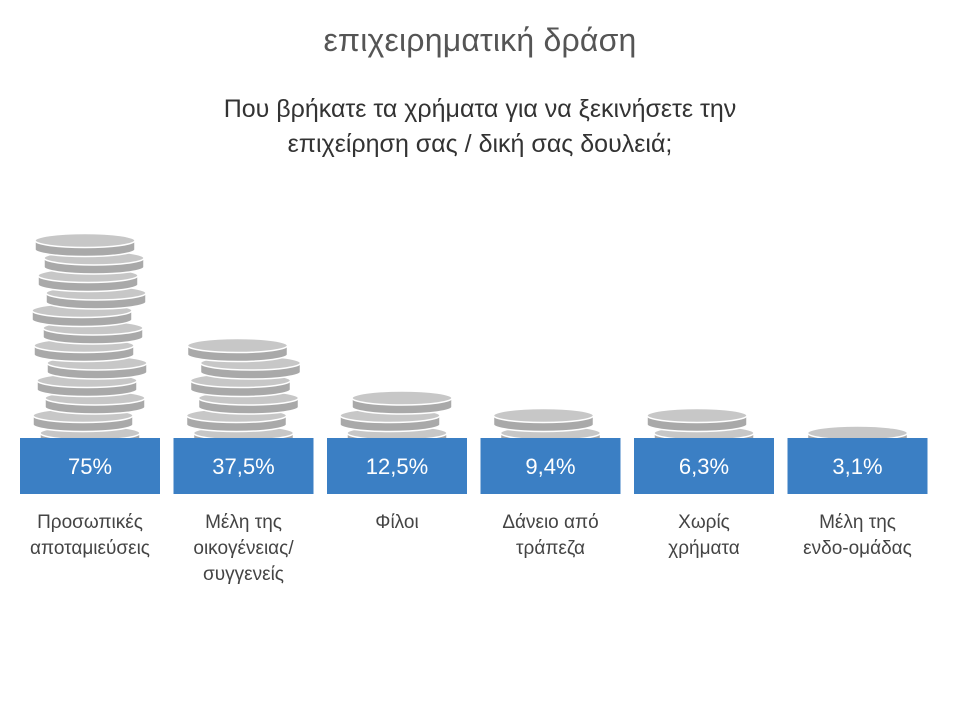 This screenshot has height=720, width=960. Describe the element at coordinates (704, 522) in the screenshot. I see `category-label-line: Χωρίς` at that location.